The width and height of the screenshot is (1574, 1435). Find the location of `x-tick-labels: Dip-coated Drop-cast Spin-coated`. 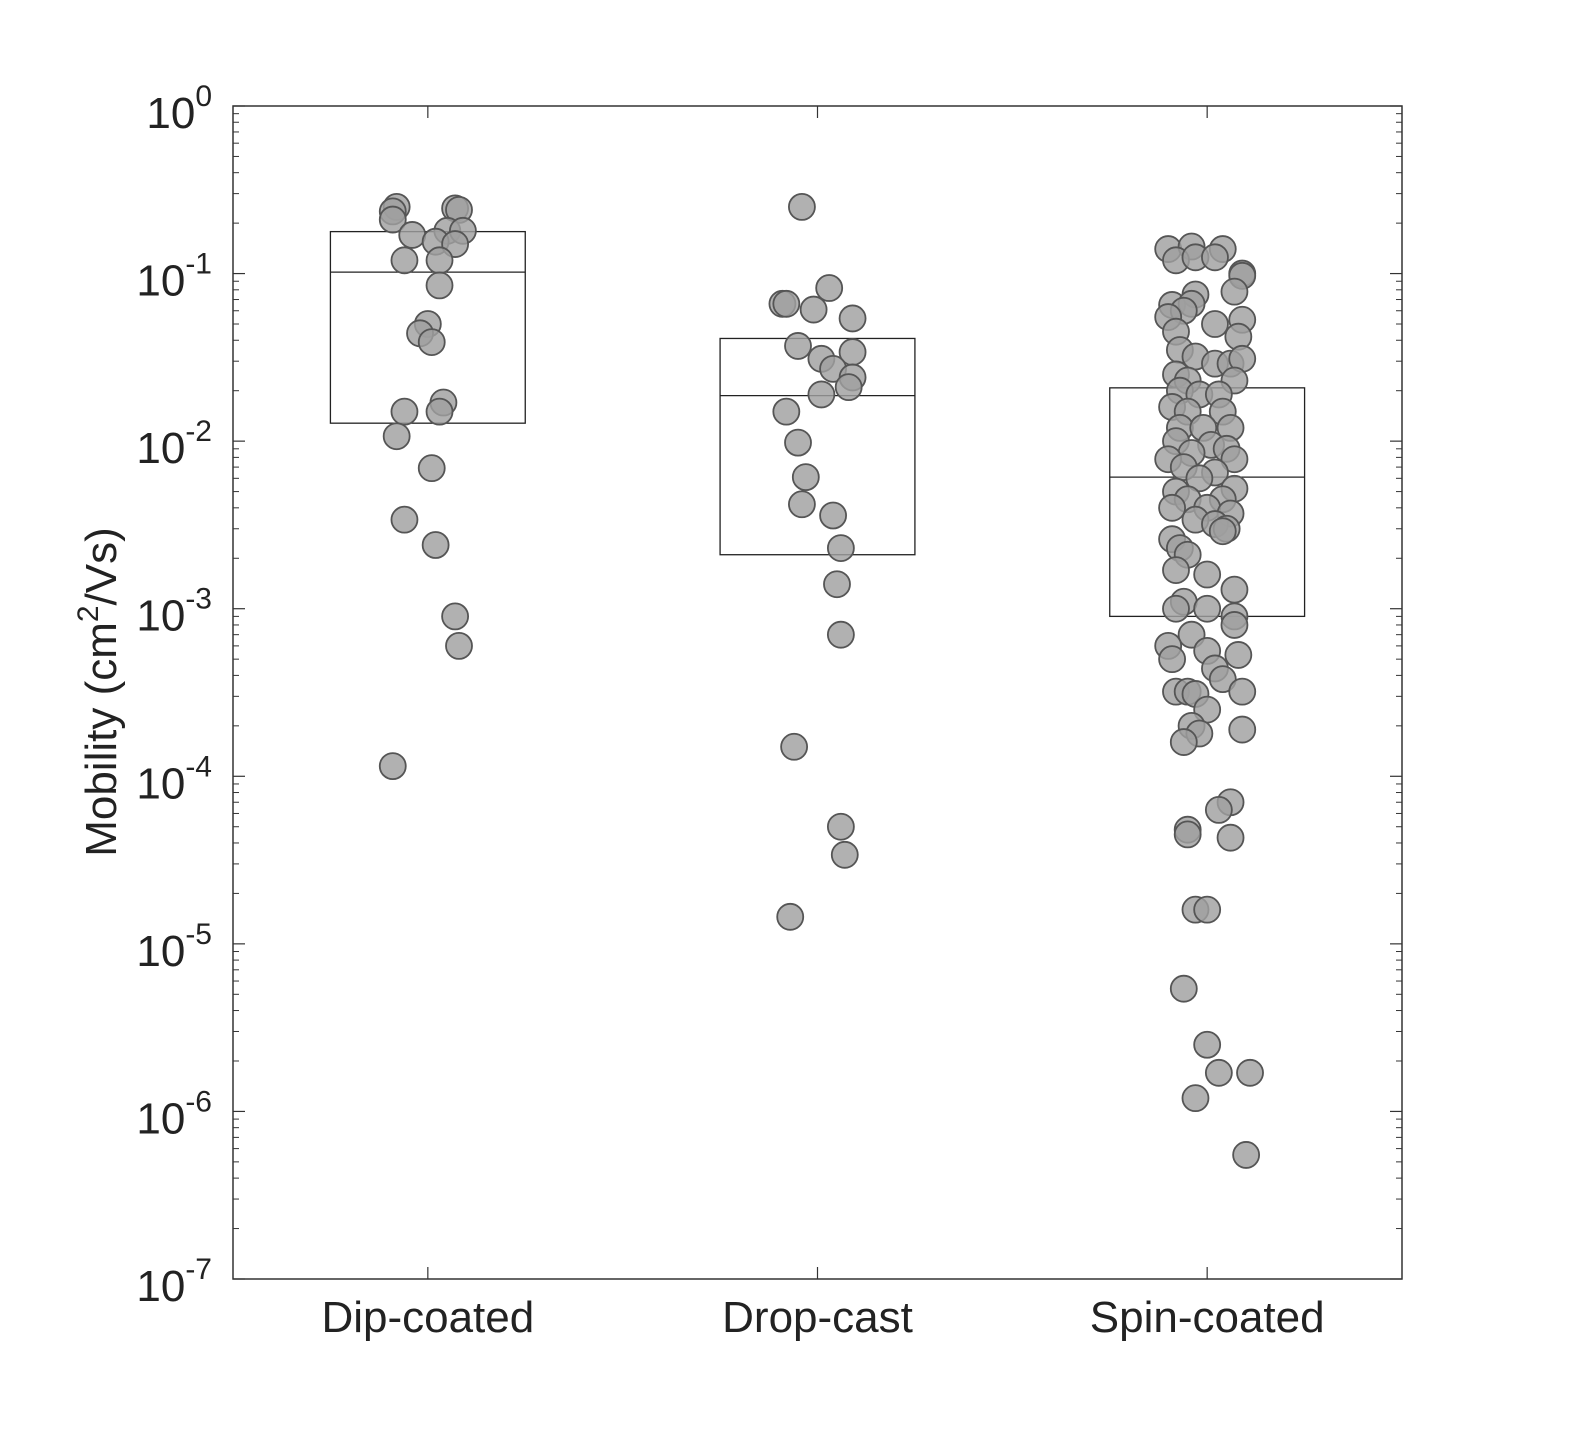

x-tick-labels: Dip-coated Drop-cast Spin-coated is located at coordinates (822, 1317).